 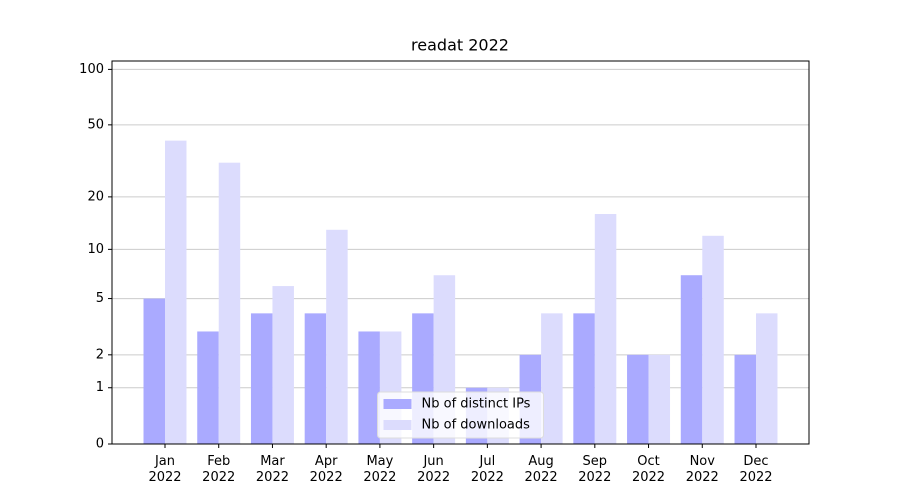 I want to click on x-tick-label: Sep 2022, so click(x=594, y=469).